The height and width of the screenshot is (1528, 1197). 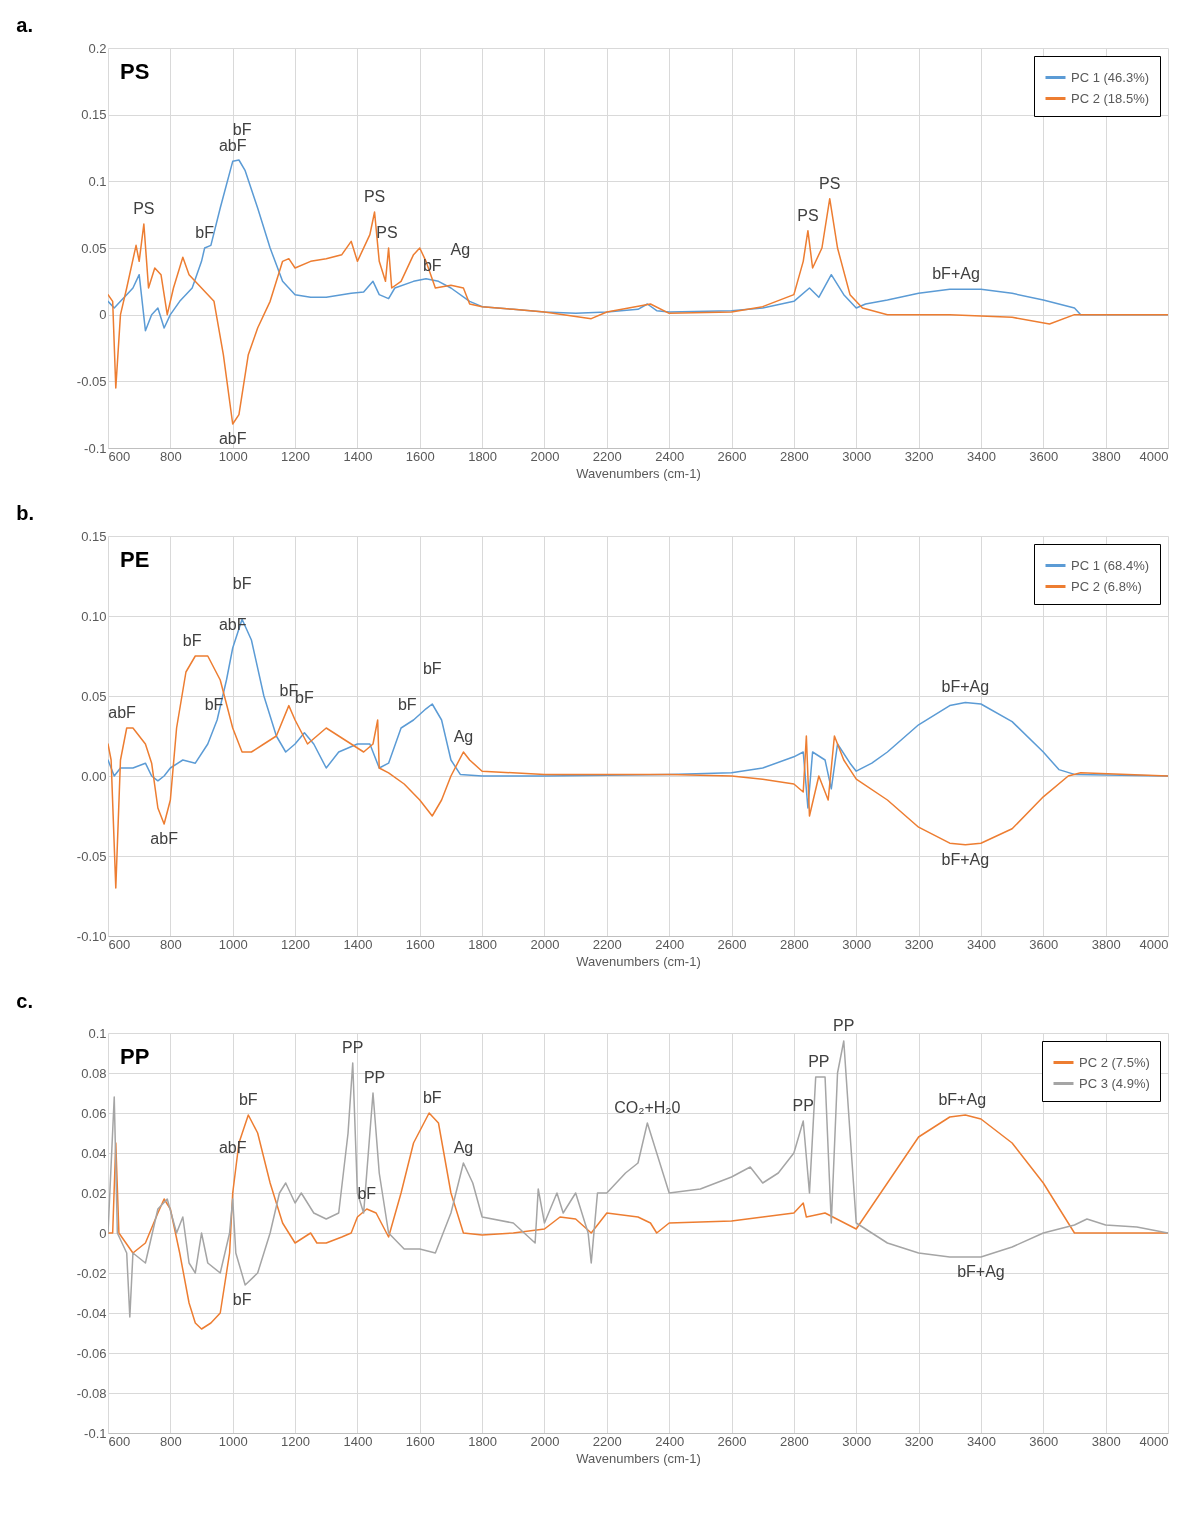 What do you see at coordinates (94, 1193) in the screenshot?
I see `y-tick-label: 0.02` at bounding box center [94, 1193].